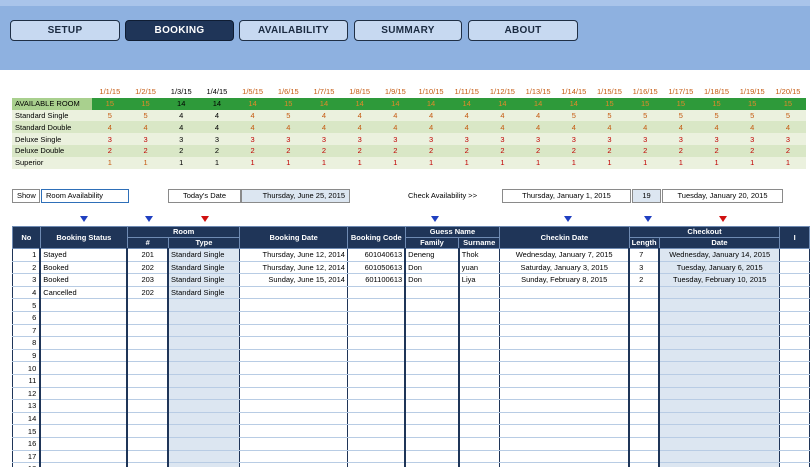  I want to click on booking-status-cell: Cancelled, so click(84, 293).